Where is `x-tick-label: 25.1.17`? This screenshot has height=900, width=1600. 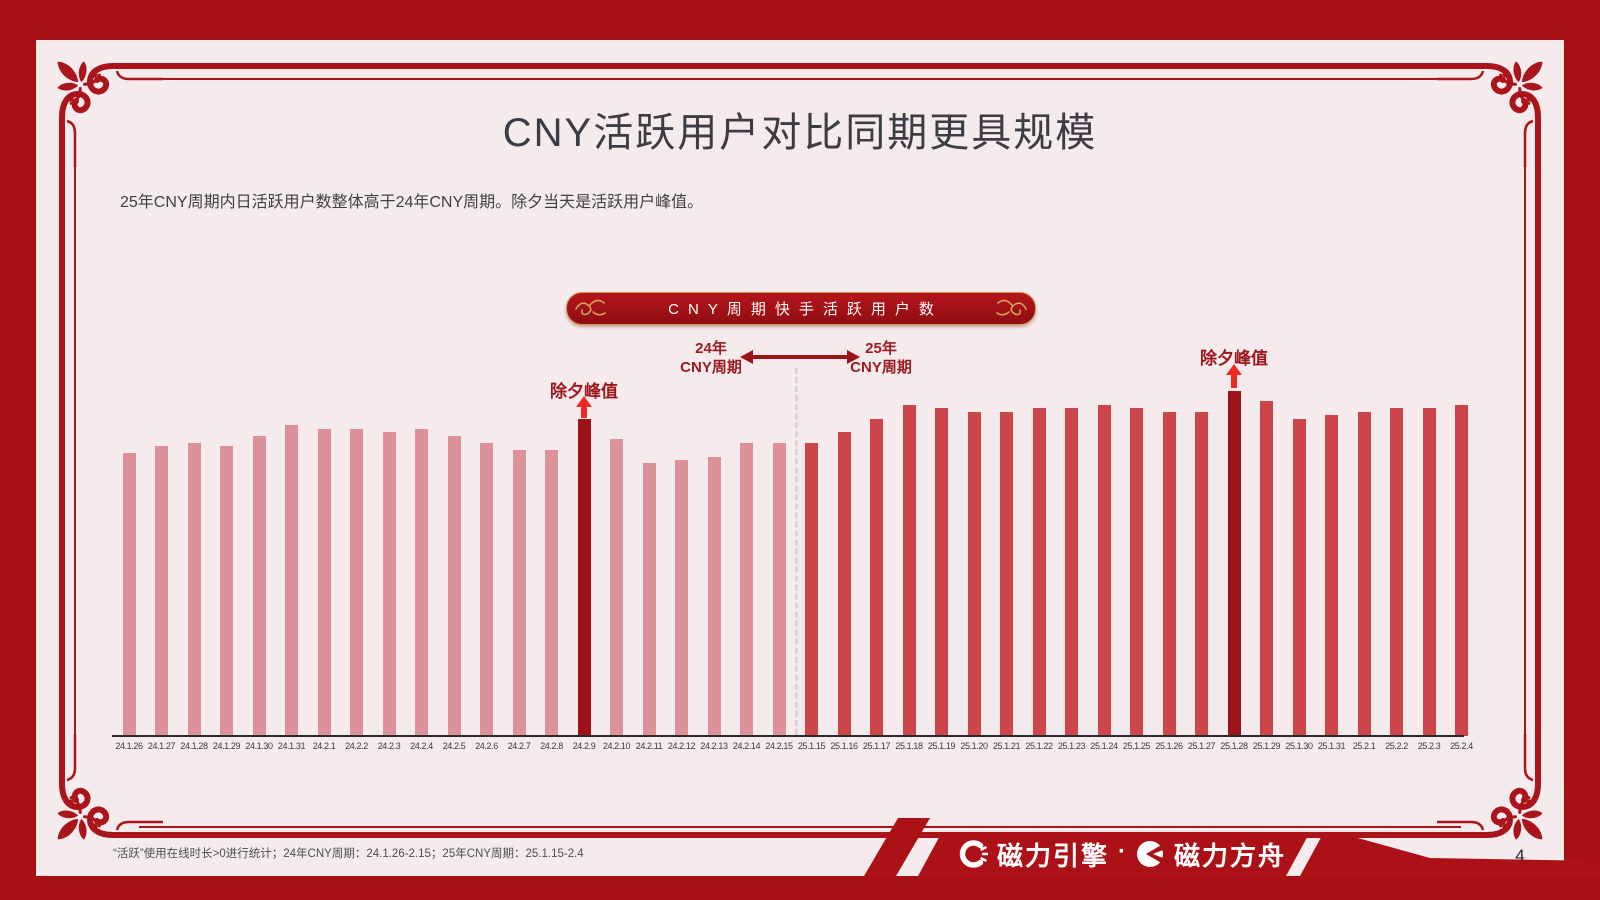 x-tick-label: 25.1.17 is located at coordinates (876, 746).